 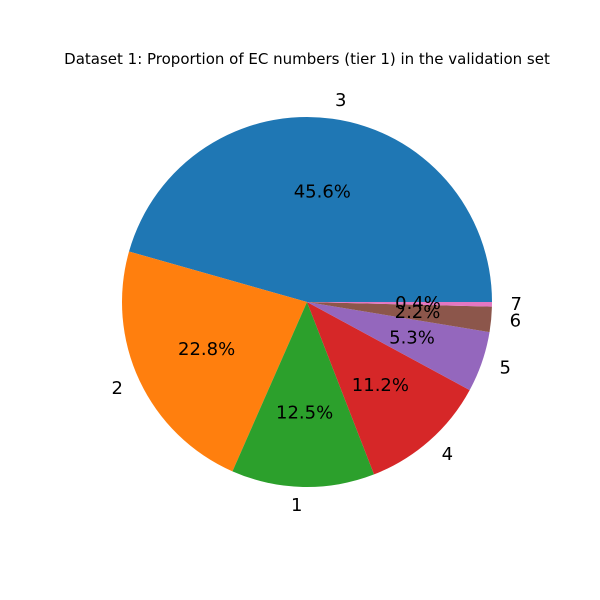 I want to click on percent-label-4: 11.2%, so click(x=380, y=385).